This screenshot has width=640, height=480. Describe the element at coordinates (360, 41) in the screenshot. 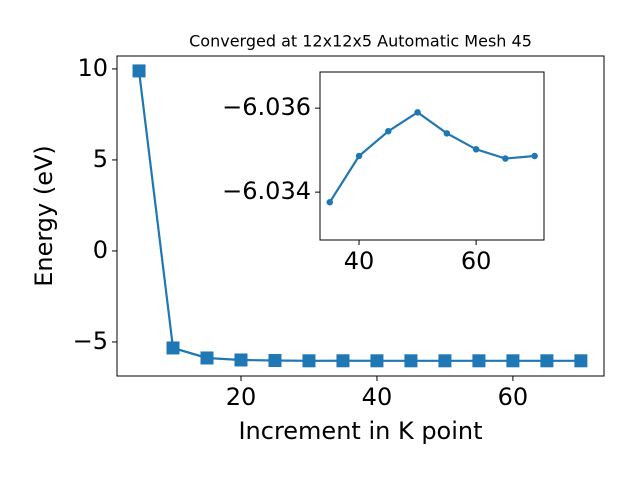

I see `chart-title: Converged at 12x12x5 Automatic Mesh 45` at that location.